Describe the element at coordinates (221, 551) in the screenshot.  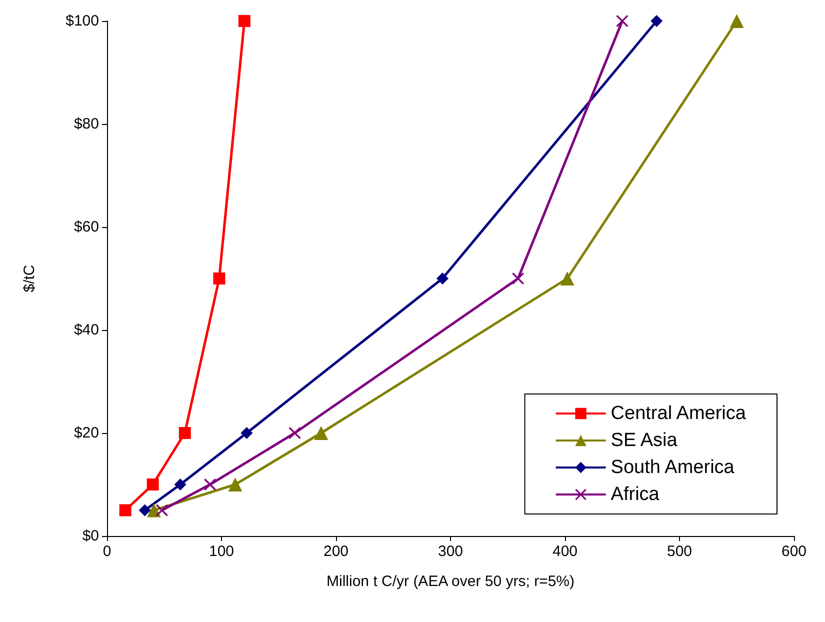
I see `x-tick-label: 100` at that location.